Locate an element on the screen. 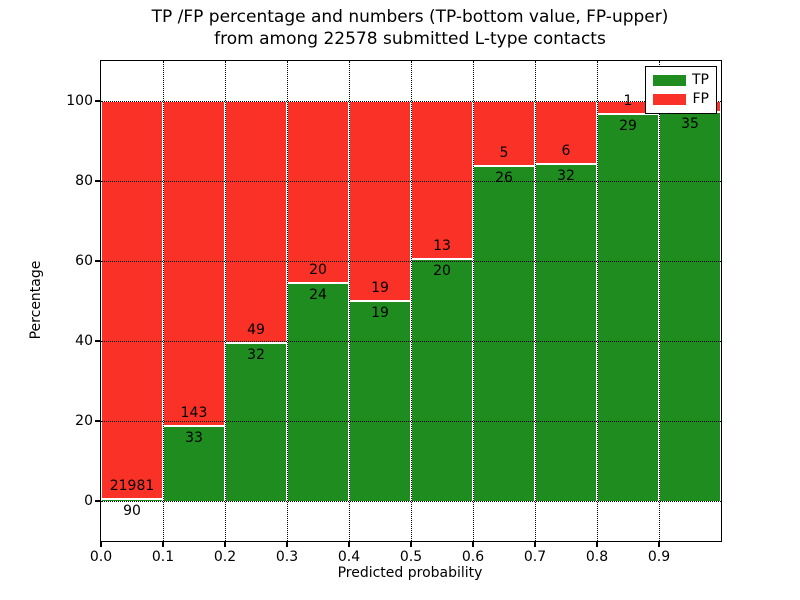  tp-count-label: 33 is located at coordinates (194, 438).